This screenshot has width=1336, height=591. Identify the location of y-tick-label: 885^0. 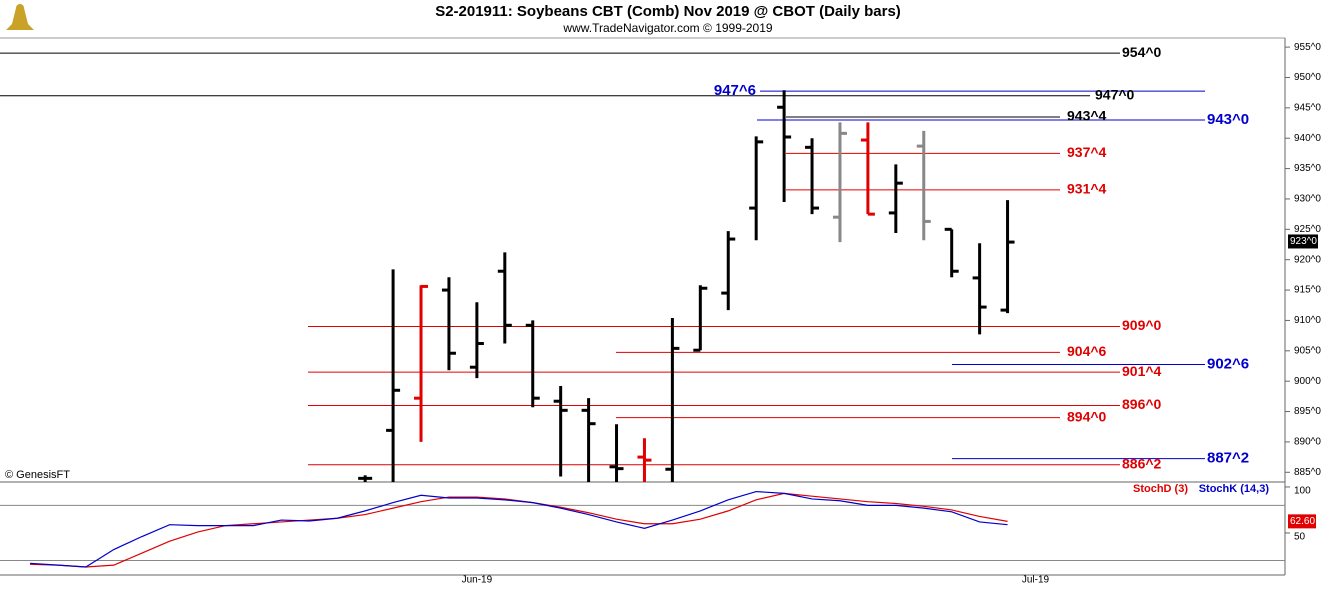
(1307, 472).